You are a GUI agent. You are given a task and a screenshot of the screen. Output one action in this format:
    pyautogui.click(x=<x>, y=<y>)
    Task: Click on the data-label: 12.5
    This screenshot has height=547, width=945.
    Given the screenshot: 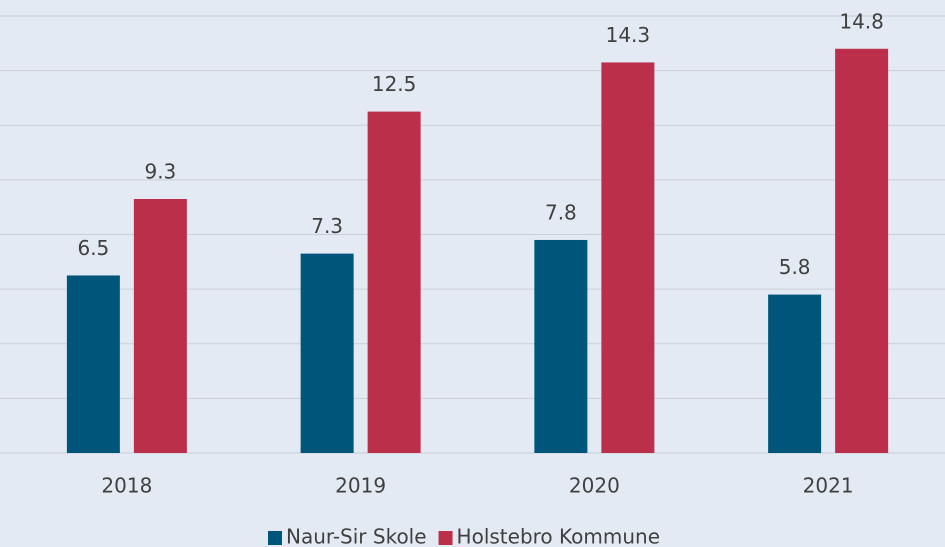 What is the action you would take?
    pyautogui.click(x=394, y=84)
    